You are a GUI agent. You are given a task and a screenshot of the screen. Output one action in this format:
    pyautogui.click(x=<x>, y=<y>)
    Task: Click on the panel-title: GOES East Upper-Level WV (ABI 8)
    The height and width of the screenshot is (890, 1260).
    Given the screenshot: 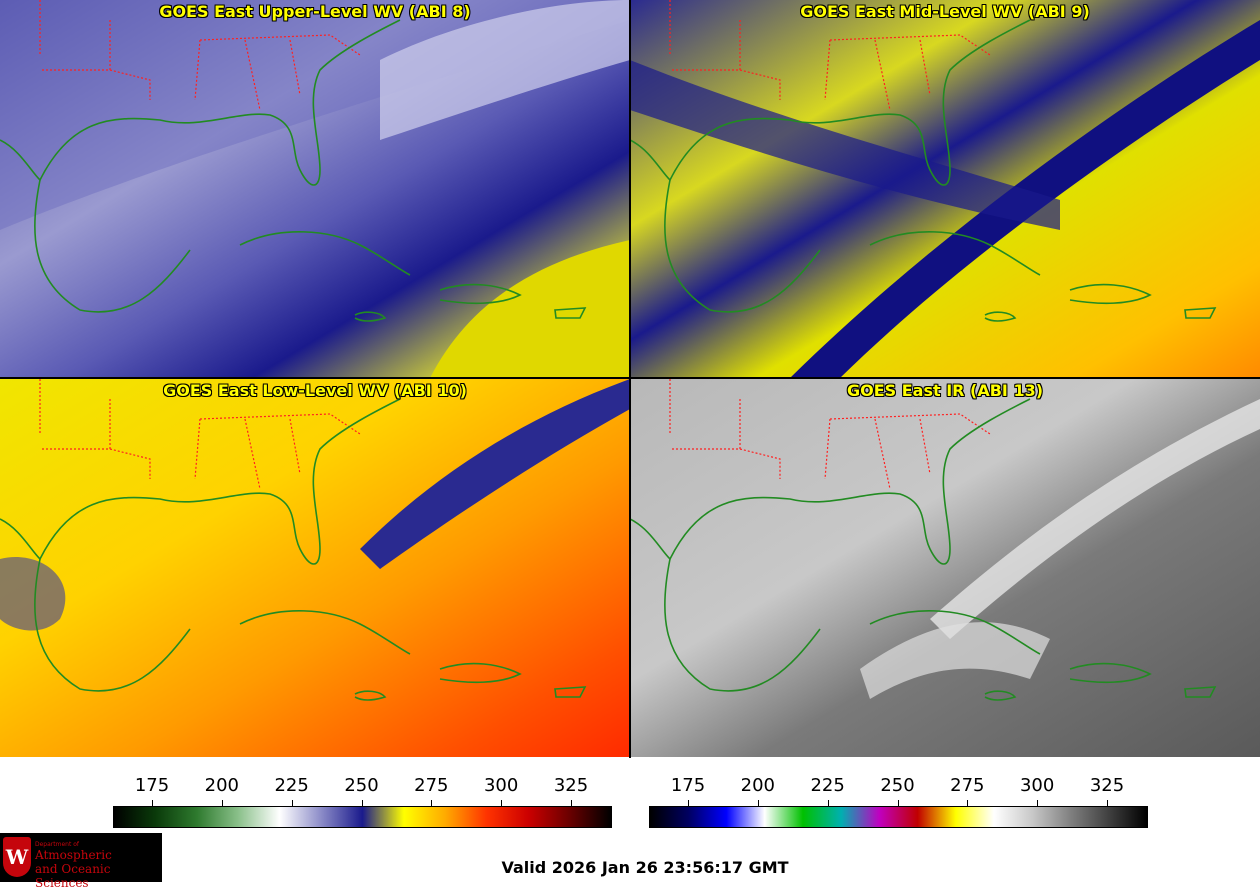 What is the action you would take?
    pyautogui.click(x=315, y=11)
    